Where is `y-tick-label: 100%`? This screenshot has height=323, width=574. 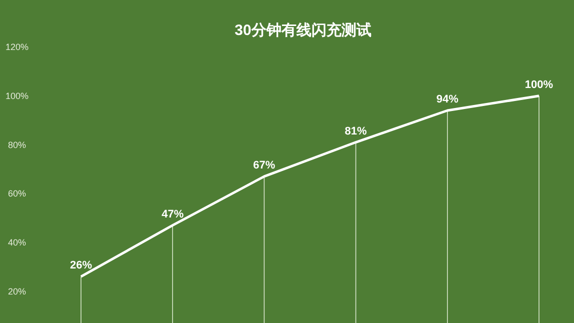
y-tick-label: 100% is located at coordinates (17, 96).